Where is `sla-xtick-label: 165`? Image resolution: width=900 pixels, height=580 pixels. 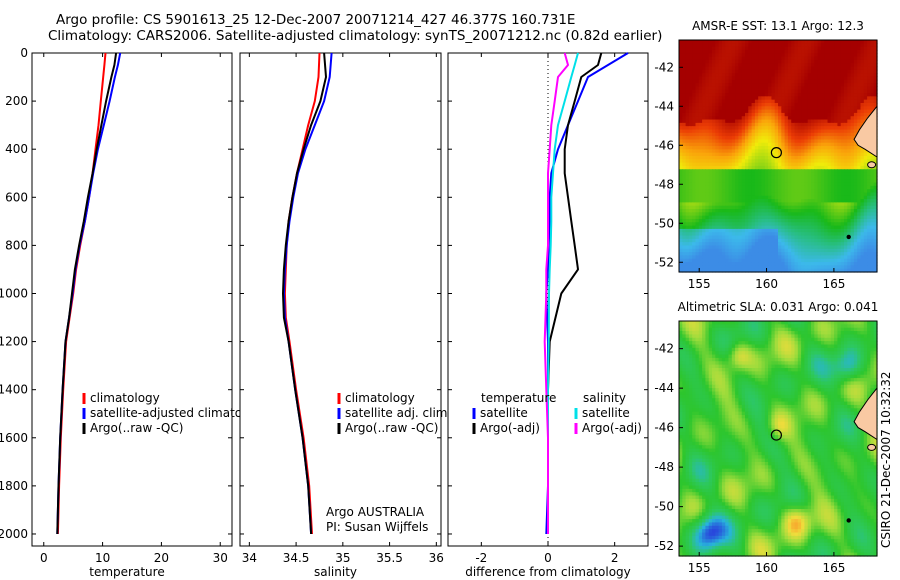 sla-xtick-label: 165 is located at coordinates (833, 568).